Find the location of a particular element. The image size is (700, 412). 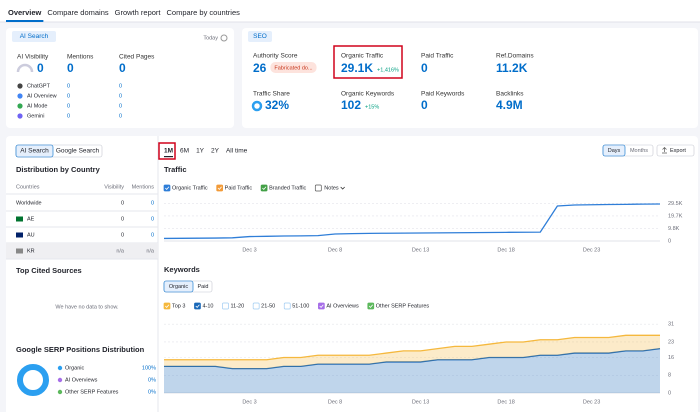

legend-label: 11-20 is located at coordinates (237, 306).